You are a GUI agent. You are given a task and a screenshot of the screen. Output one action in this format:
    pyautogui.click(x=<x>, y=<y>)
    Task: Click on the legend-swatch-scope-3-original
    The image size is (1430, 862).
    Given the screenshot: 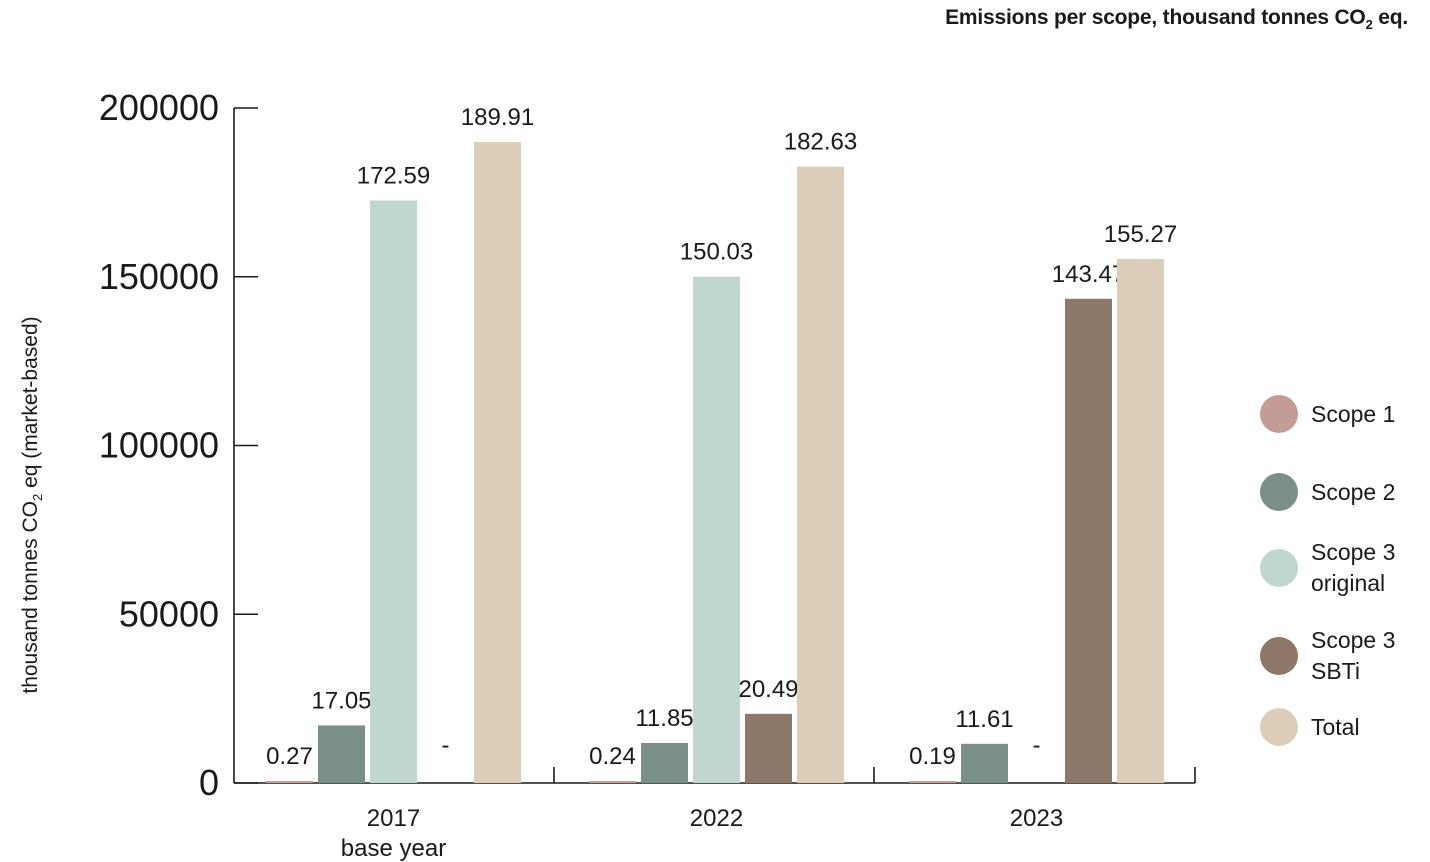 What is the action you would take?
    pyautogui.click(x=1279, y=568)
    